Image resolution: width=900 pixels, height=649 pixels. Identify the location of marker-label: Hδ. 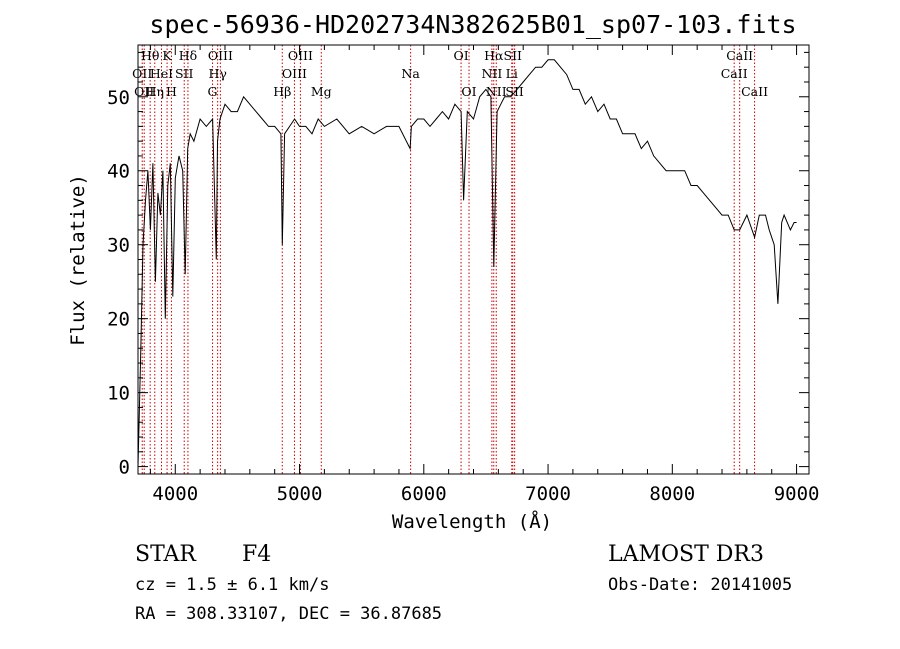
(188, 55).